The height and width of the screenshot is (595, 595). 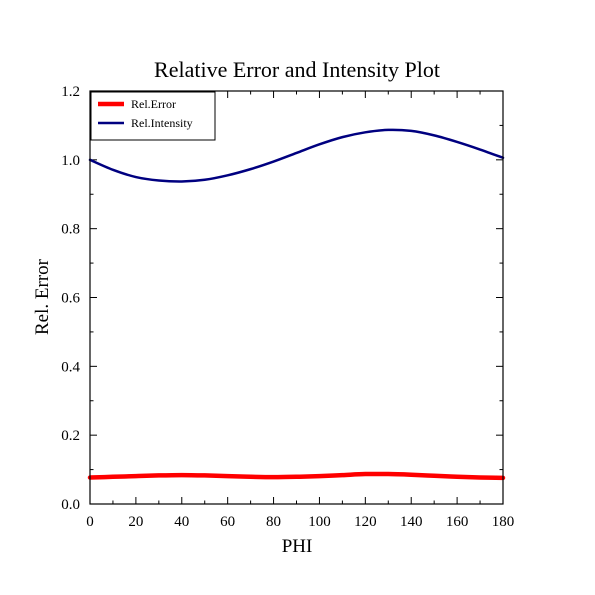 What do you see at coordinates (503, 522) in the screenshot?
I see `x-tick-label: 180` at bounding box center [503, 522].